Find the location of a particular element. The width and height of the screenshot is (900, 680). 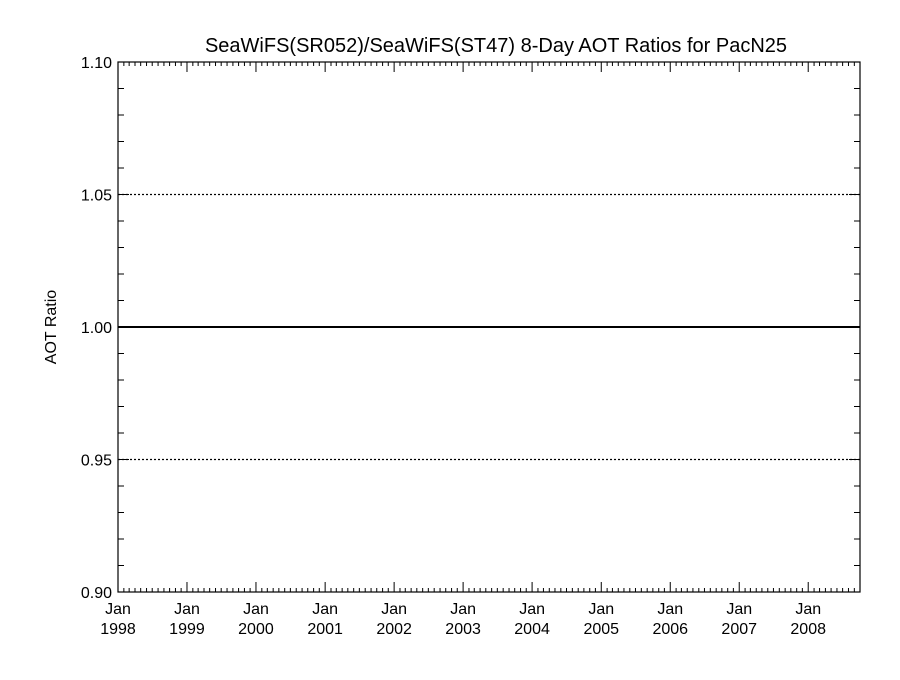

y-tick-label: 1.00 is located at coordinates (96, 328).